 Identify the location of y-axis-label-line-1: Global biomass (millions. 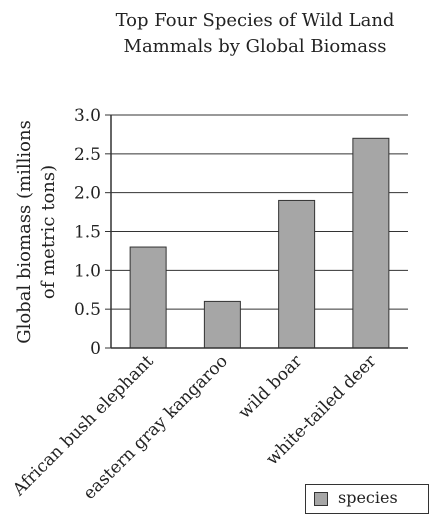
(24, 232).